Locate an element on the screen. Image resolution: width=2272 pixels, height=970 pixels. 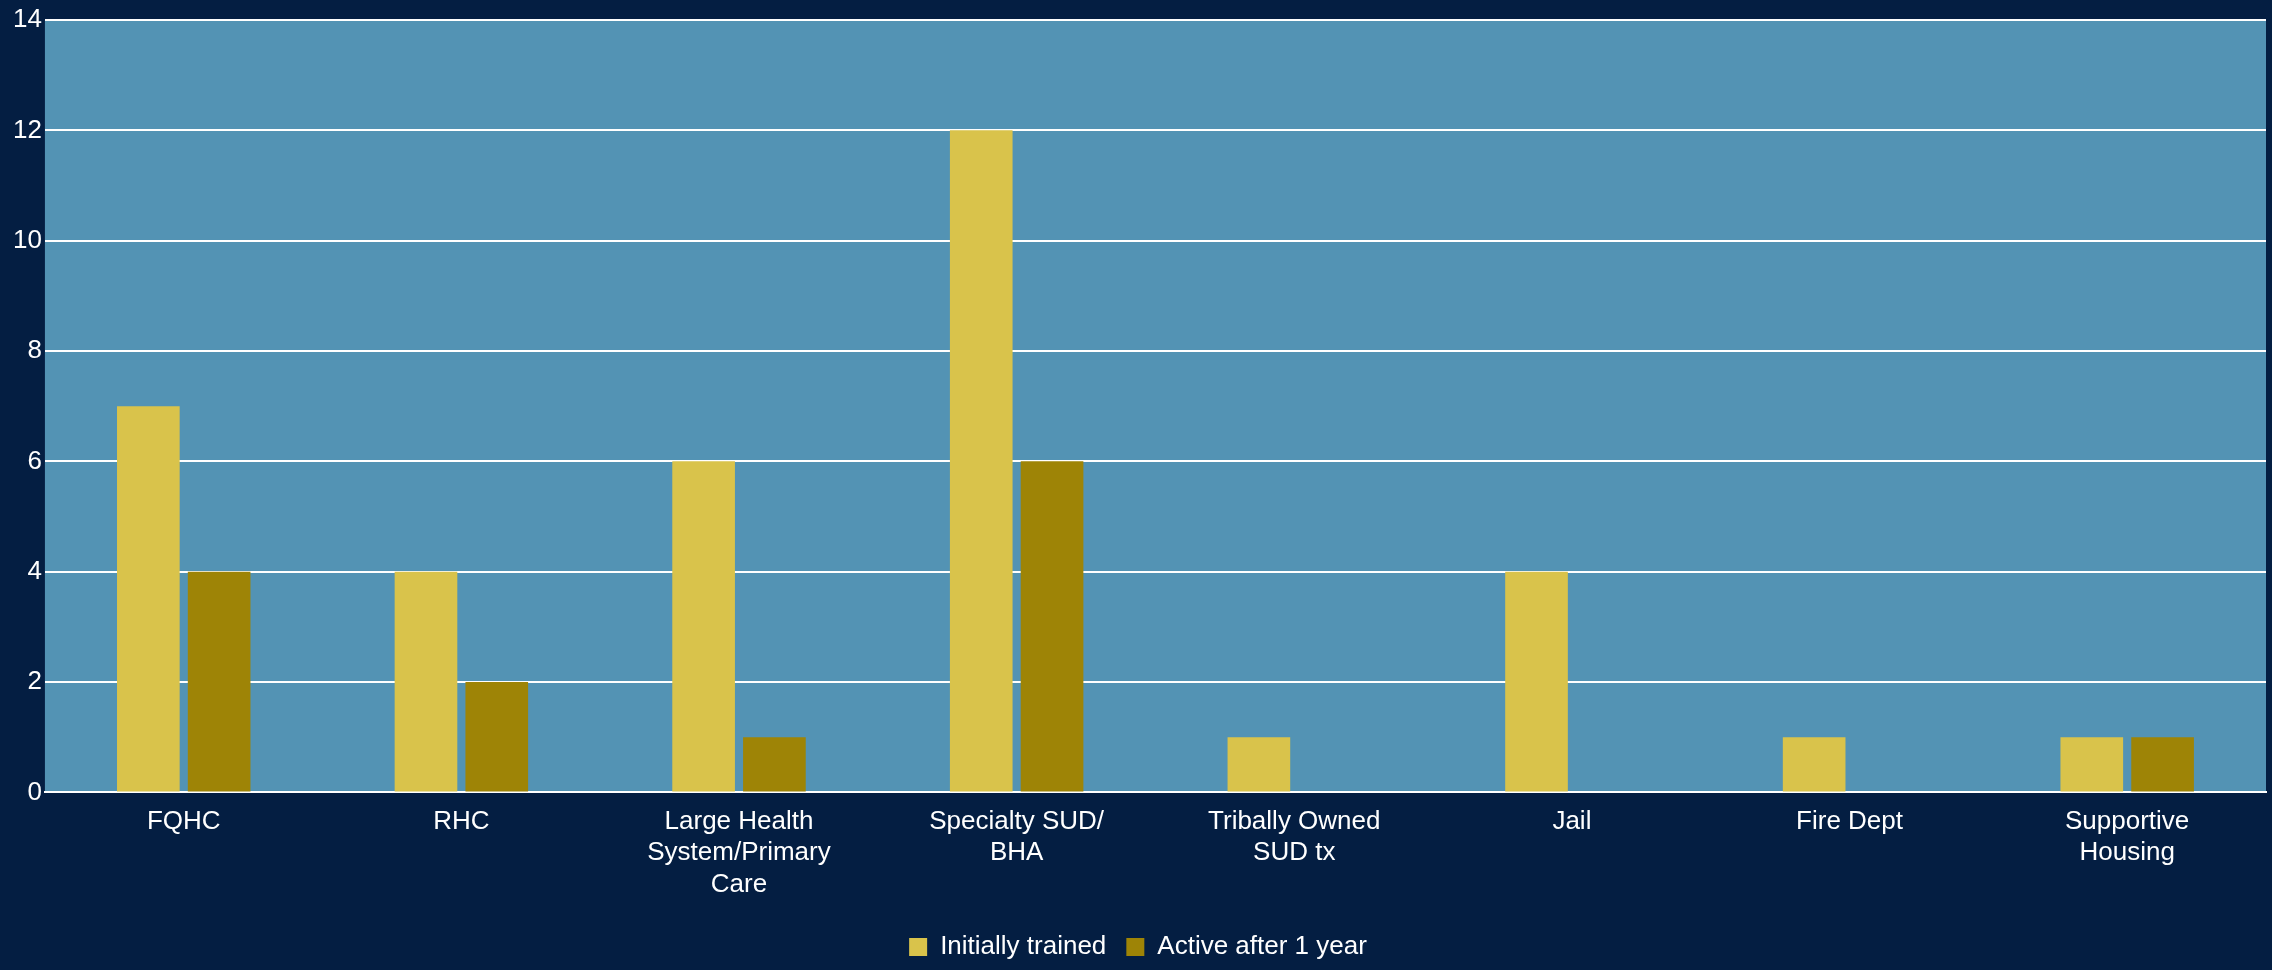
x-tick-label: FQHC is located at coordinates (183, 820).